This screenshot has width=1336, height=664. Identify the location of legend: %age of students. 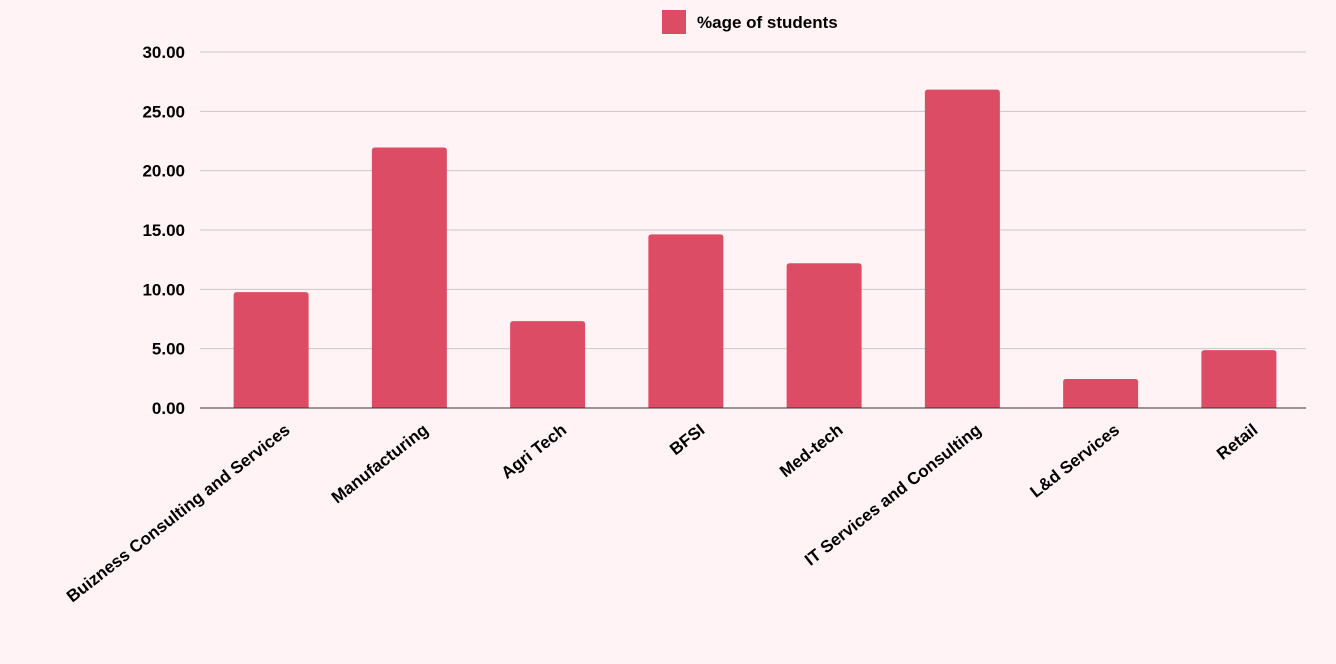
(750, 22).